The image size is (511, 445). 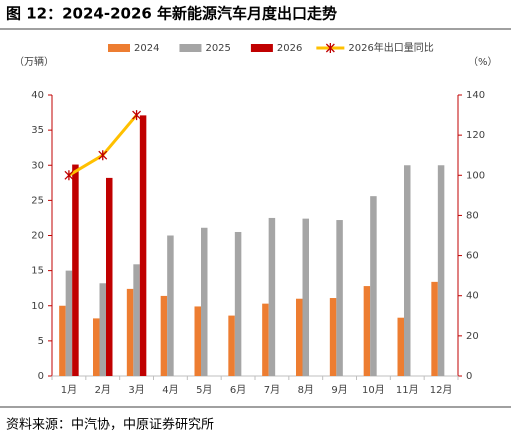 What do you see at coordinates (390, 47) in the screenshot?
I see `legend-label: 2026年出口量同比` at bounding box center [390, 47].